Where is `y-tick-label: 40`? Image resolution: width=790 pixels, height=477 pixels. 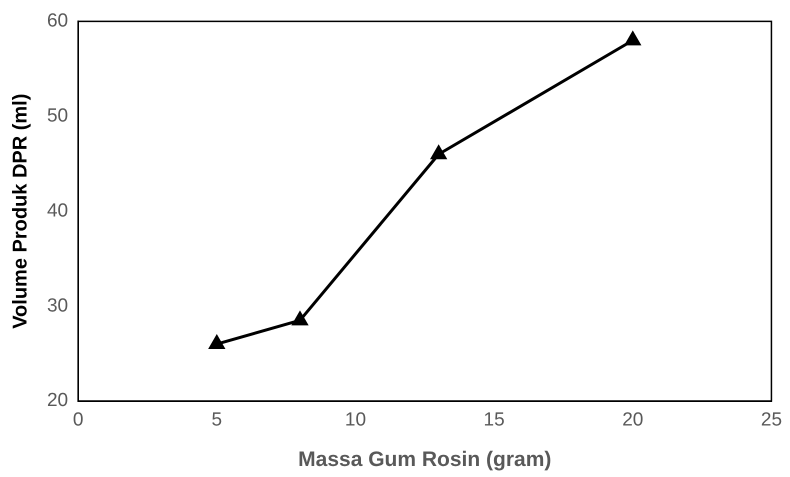 y-tick-label: 40 is located at coordinates (57, 211).